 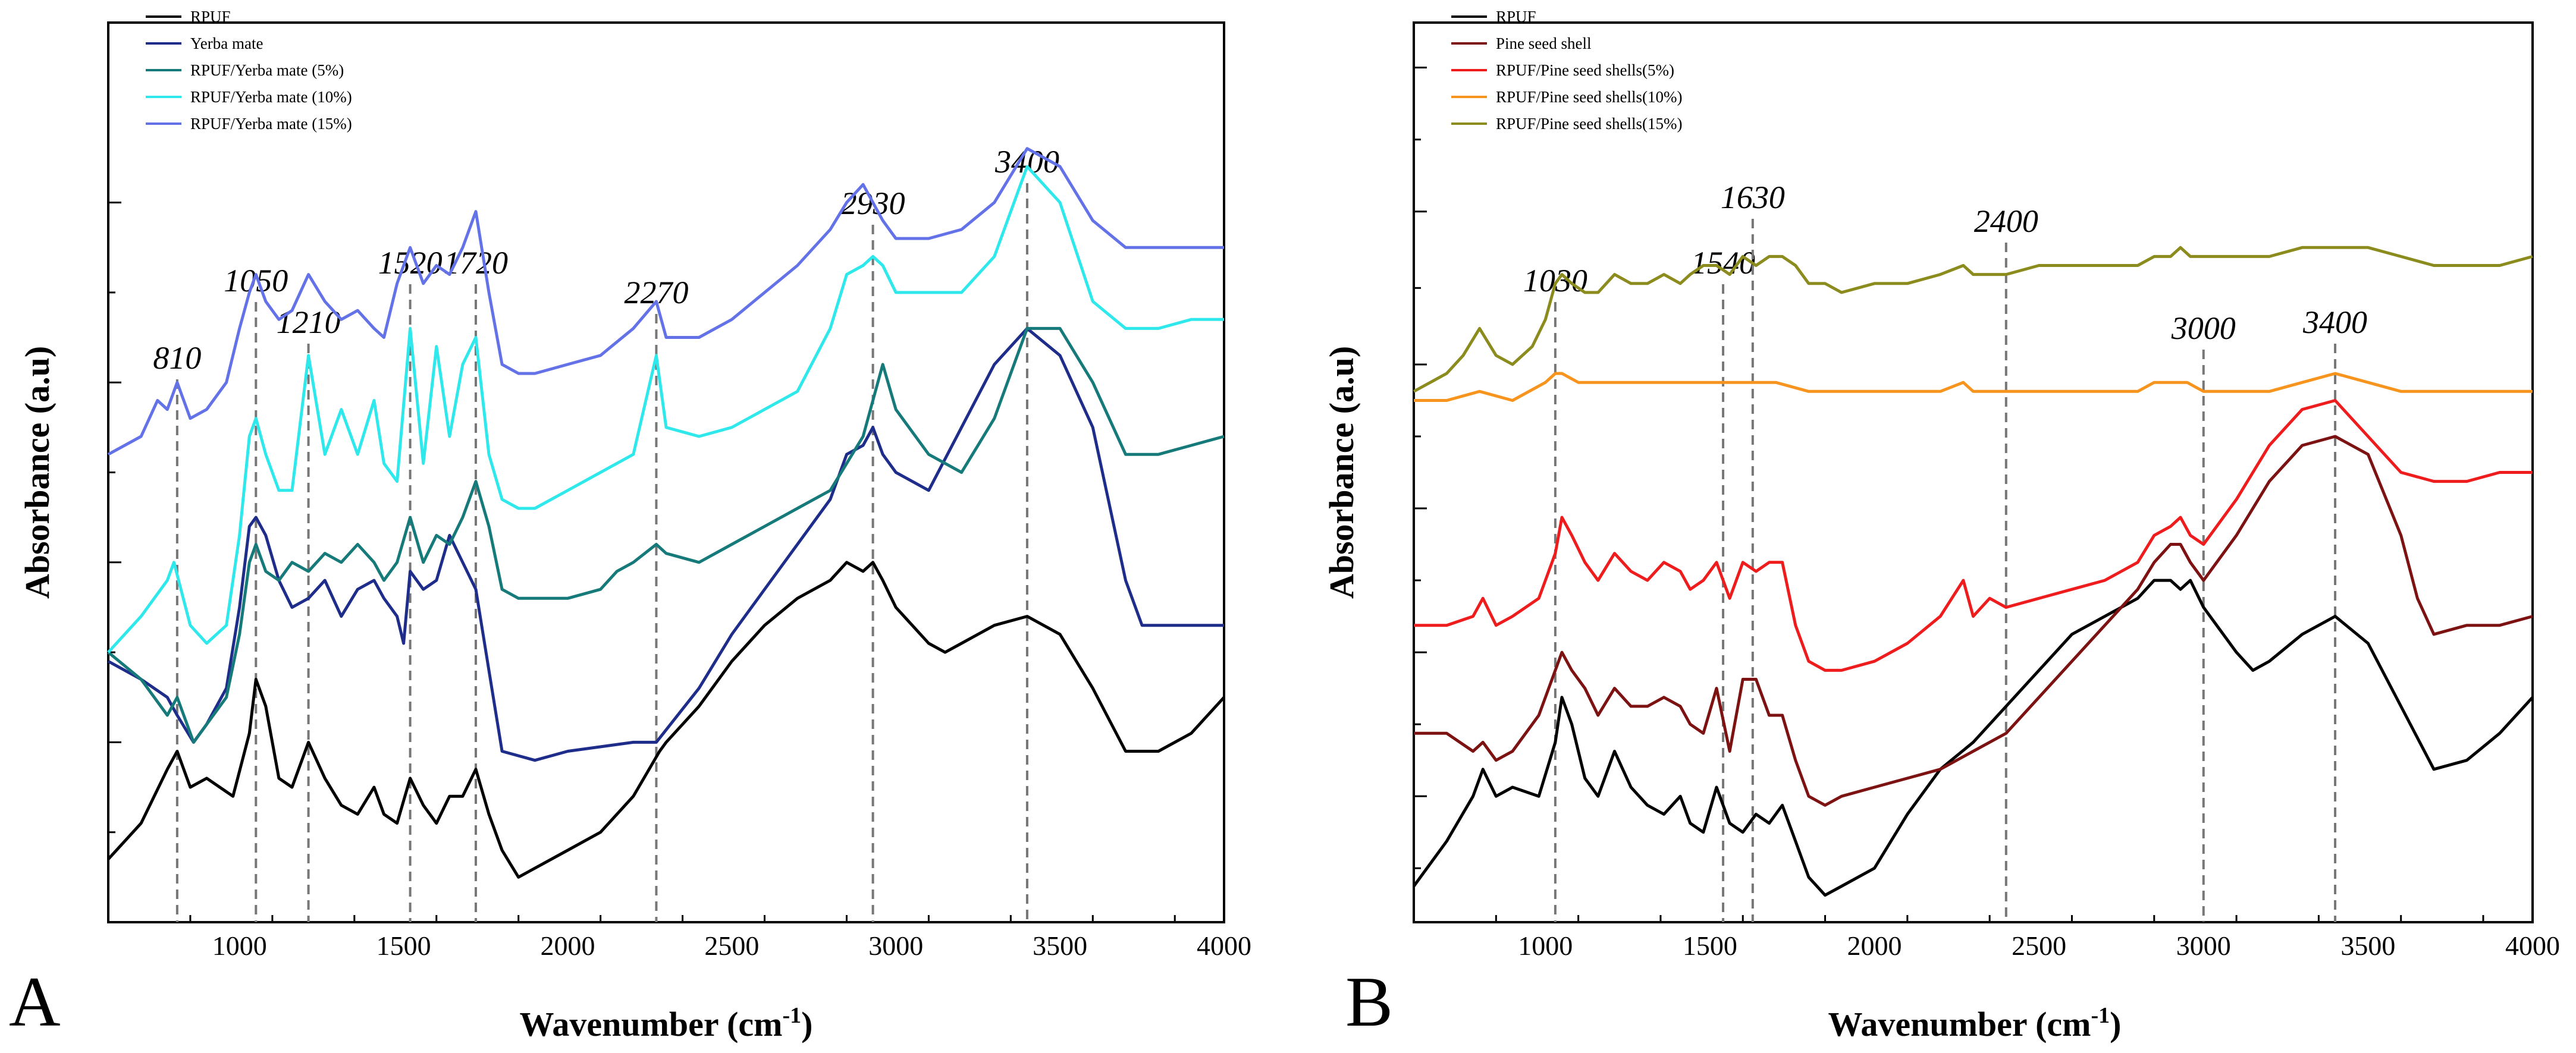 I want to click on peak-label: 1540, so click(x=1723, y=263).